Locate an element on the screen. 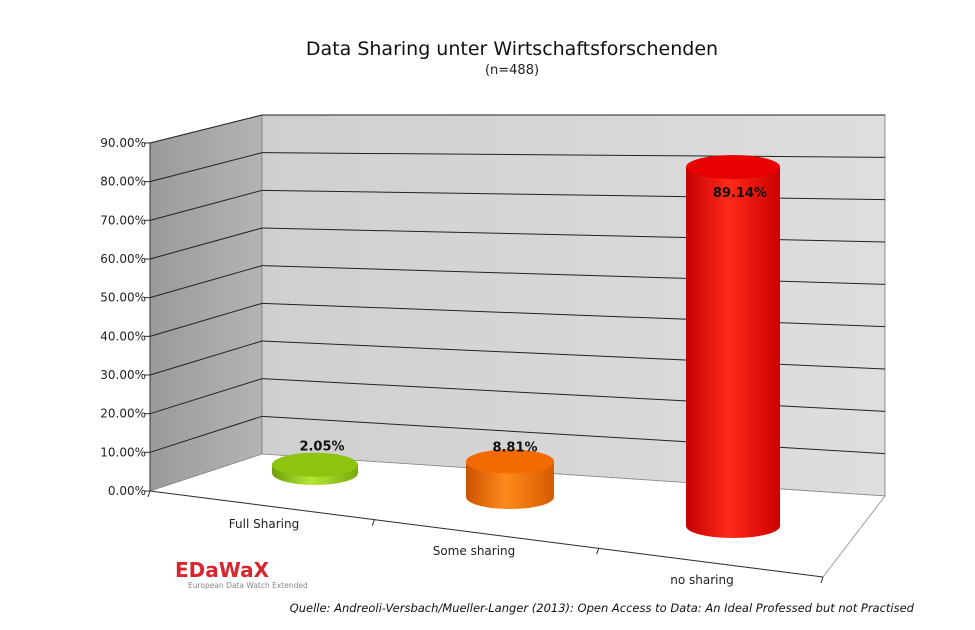 The width and height of the screenshot is (975, 630). edawax-logo: EDaWaX European Data Watch Extended is located at coordinates (241, 574).